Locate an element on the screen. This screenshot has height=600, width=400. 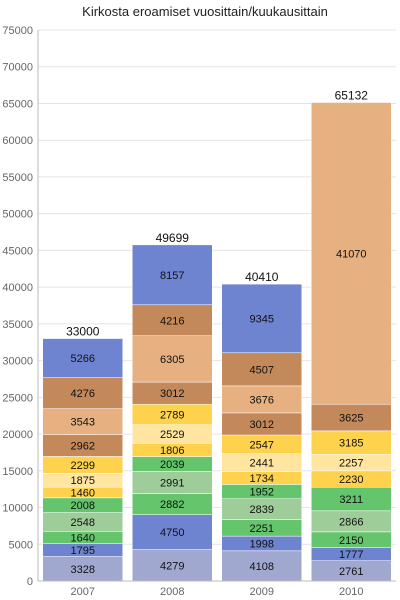
segment-value-label: 6305 is located at coordinates (172, 360).